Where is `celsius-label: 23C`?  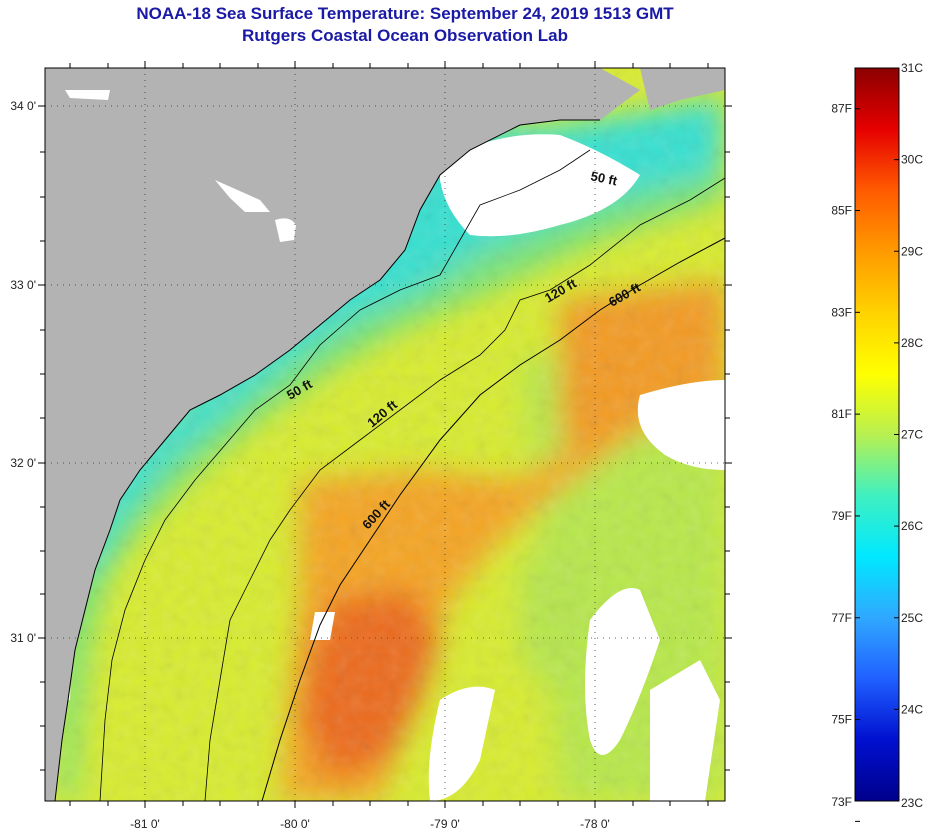 celsius-label: 23C is located at coordinates (912, 803).